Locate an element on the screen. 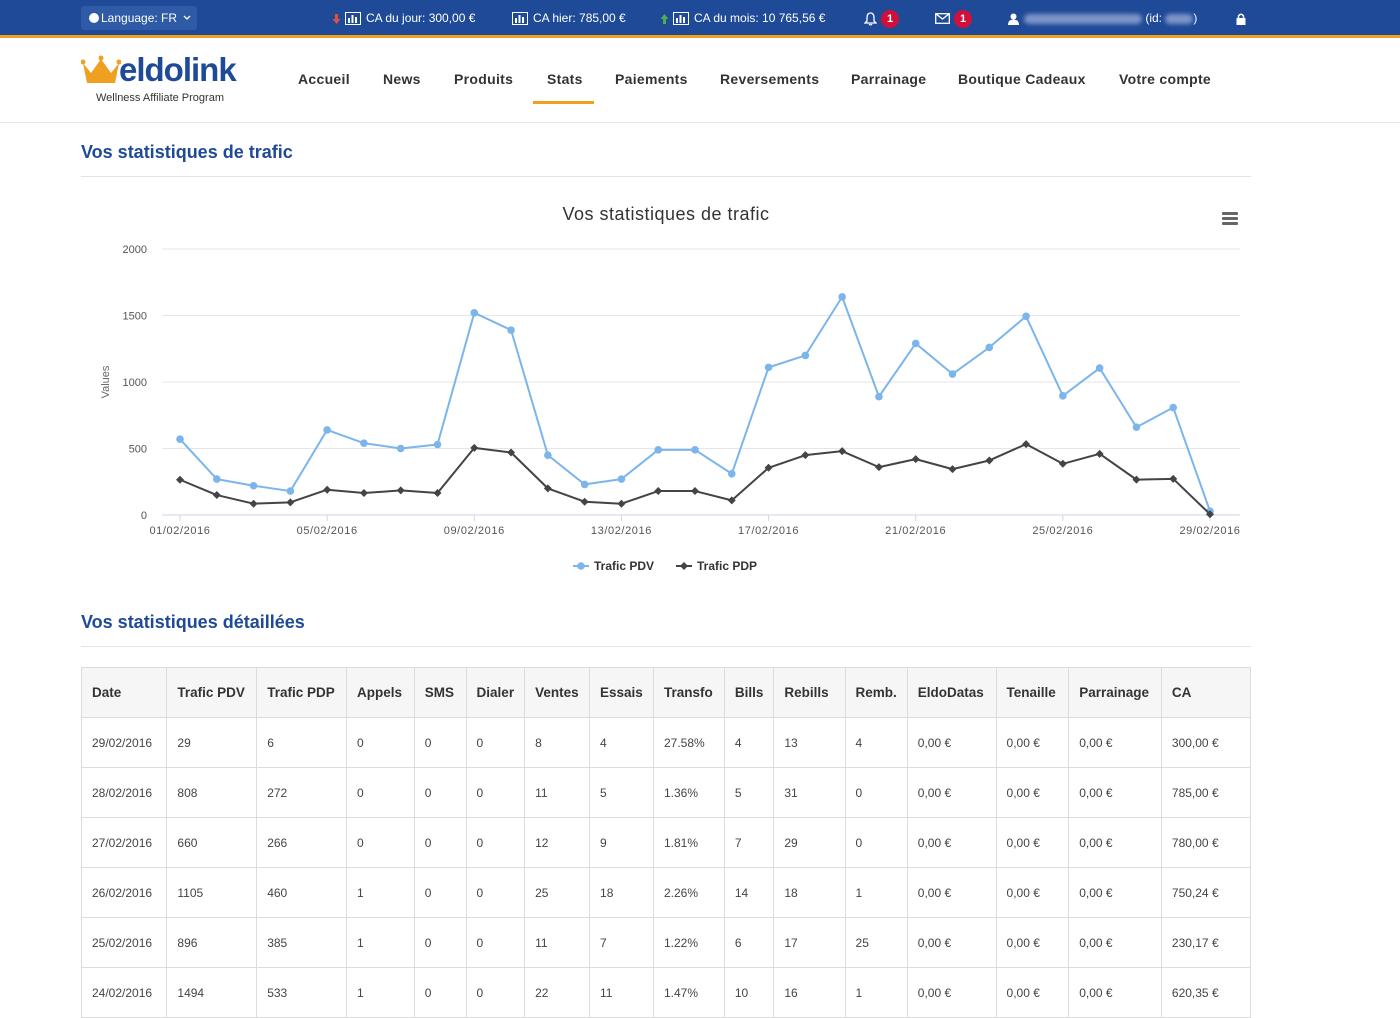  table-cell: 1.22% is located at coordinates (688, 942).